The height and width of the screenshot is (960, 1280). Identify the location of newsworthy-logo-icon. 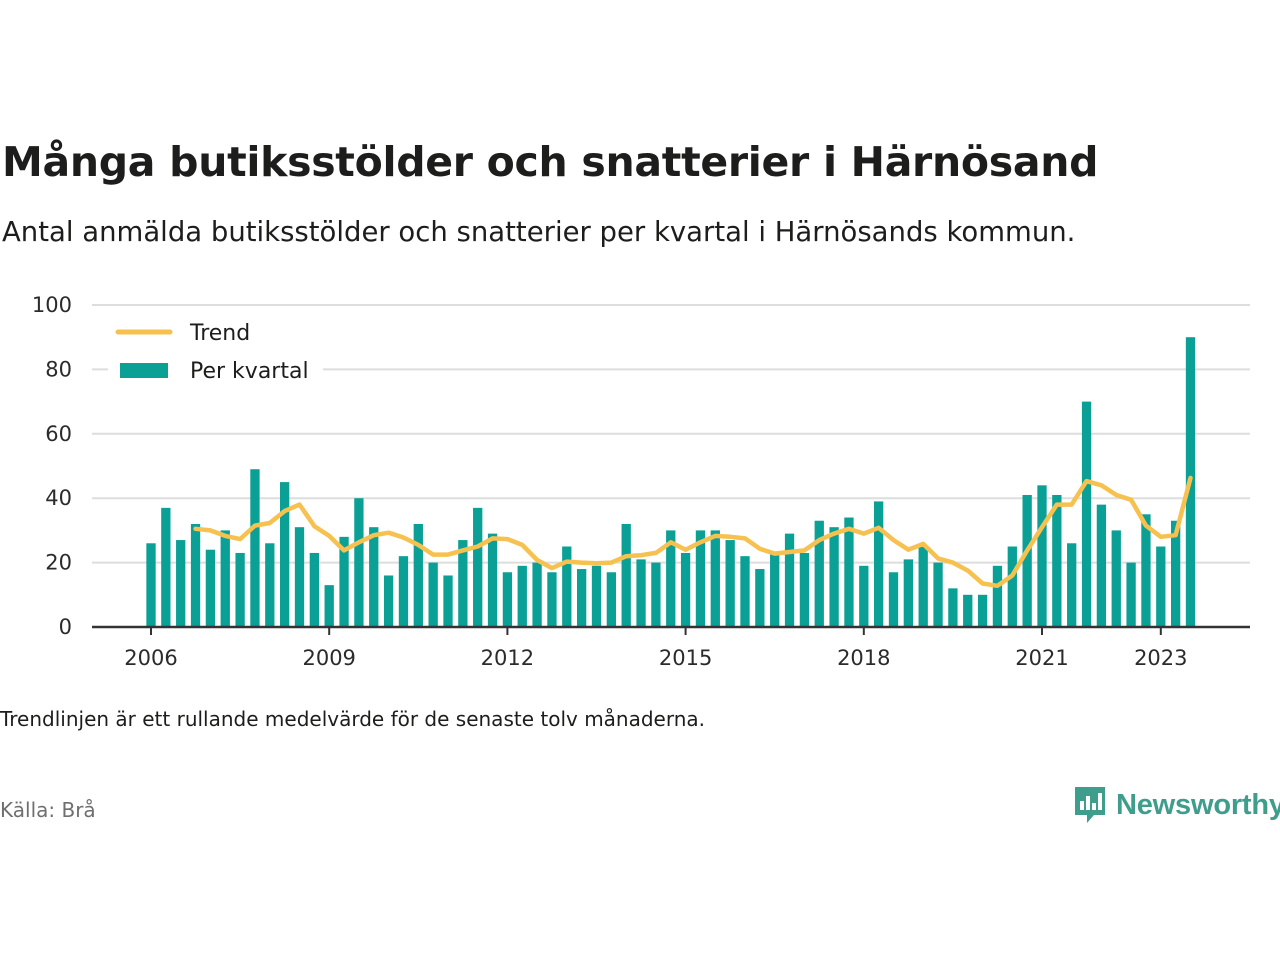
(1090, 805).